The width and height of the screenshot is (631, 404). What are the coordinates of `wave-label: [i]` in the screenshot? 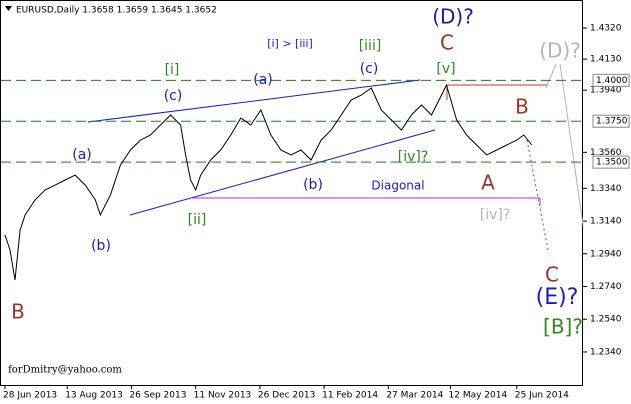 It's located at (172, 70).